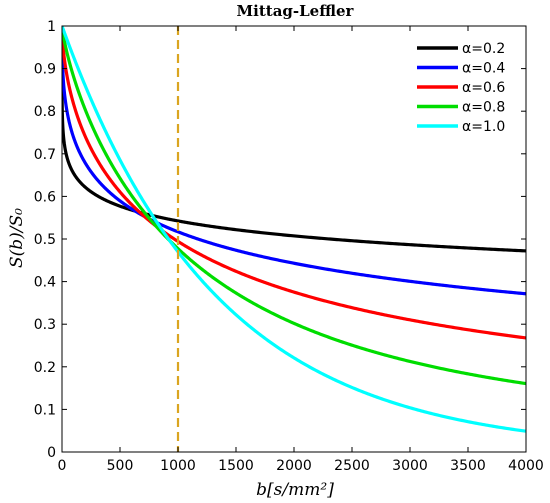 This screenshot has width=550, height=503. I want to click on legend-label-2: α=0.6, so click(483, 88).